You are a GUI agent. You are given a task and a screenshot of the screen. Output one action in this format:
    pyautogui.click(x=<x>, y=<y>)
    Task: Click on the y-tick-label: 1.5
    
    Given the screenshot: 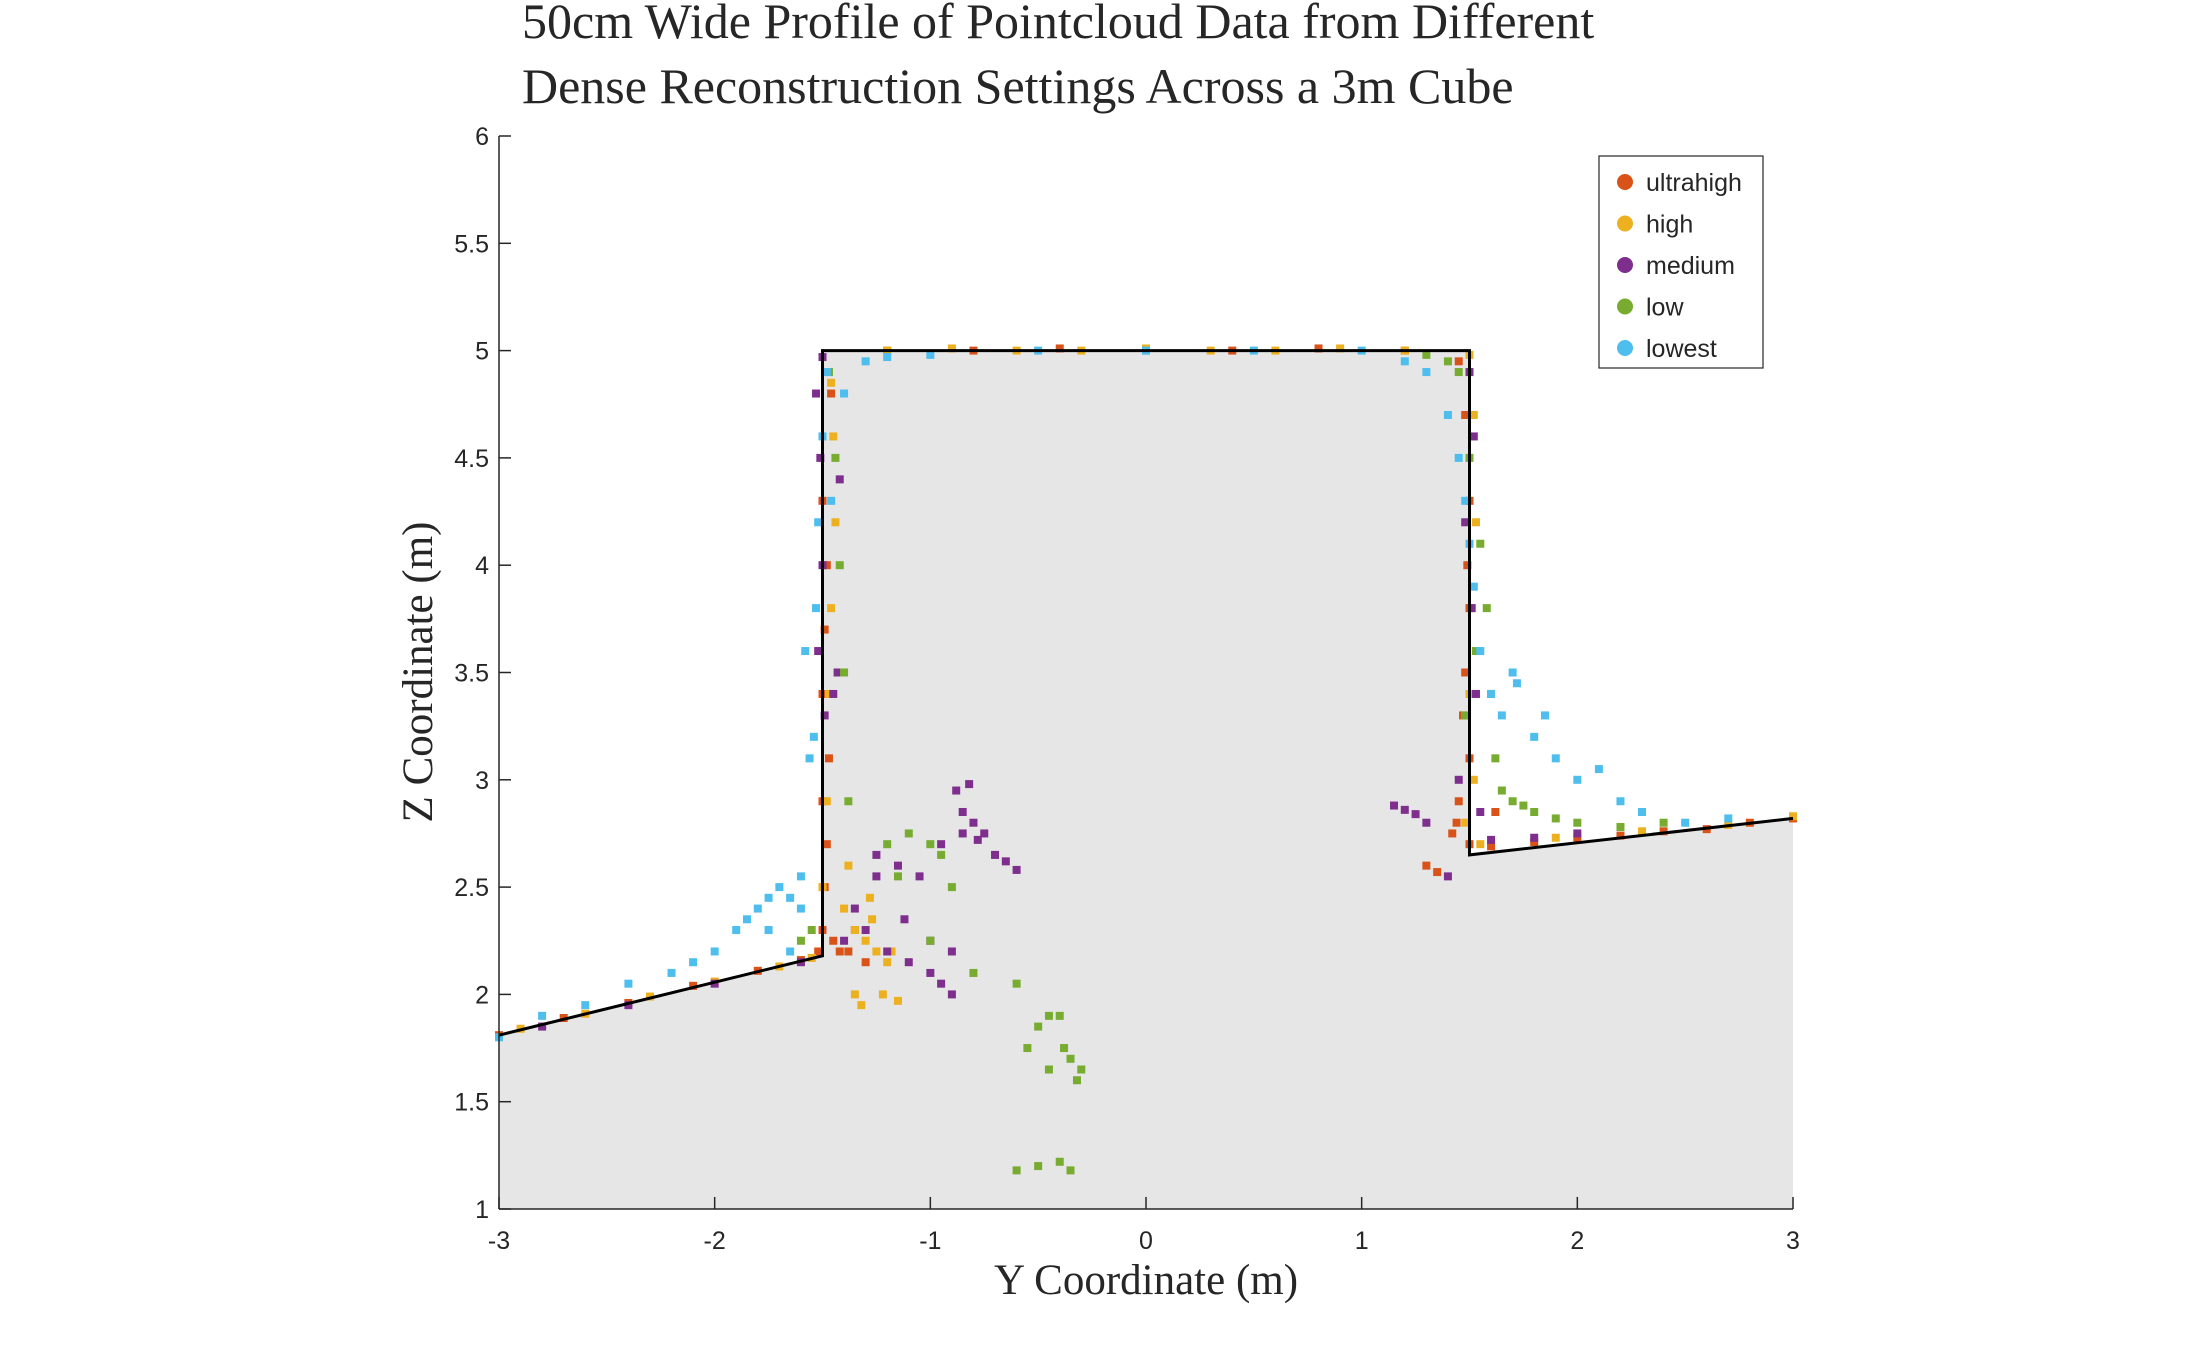 What is the action you would take?
    pyautogui.click(x=471, y=1103)
    